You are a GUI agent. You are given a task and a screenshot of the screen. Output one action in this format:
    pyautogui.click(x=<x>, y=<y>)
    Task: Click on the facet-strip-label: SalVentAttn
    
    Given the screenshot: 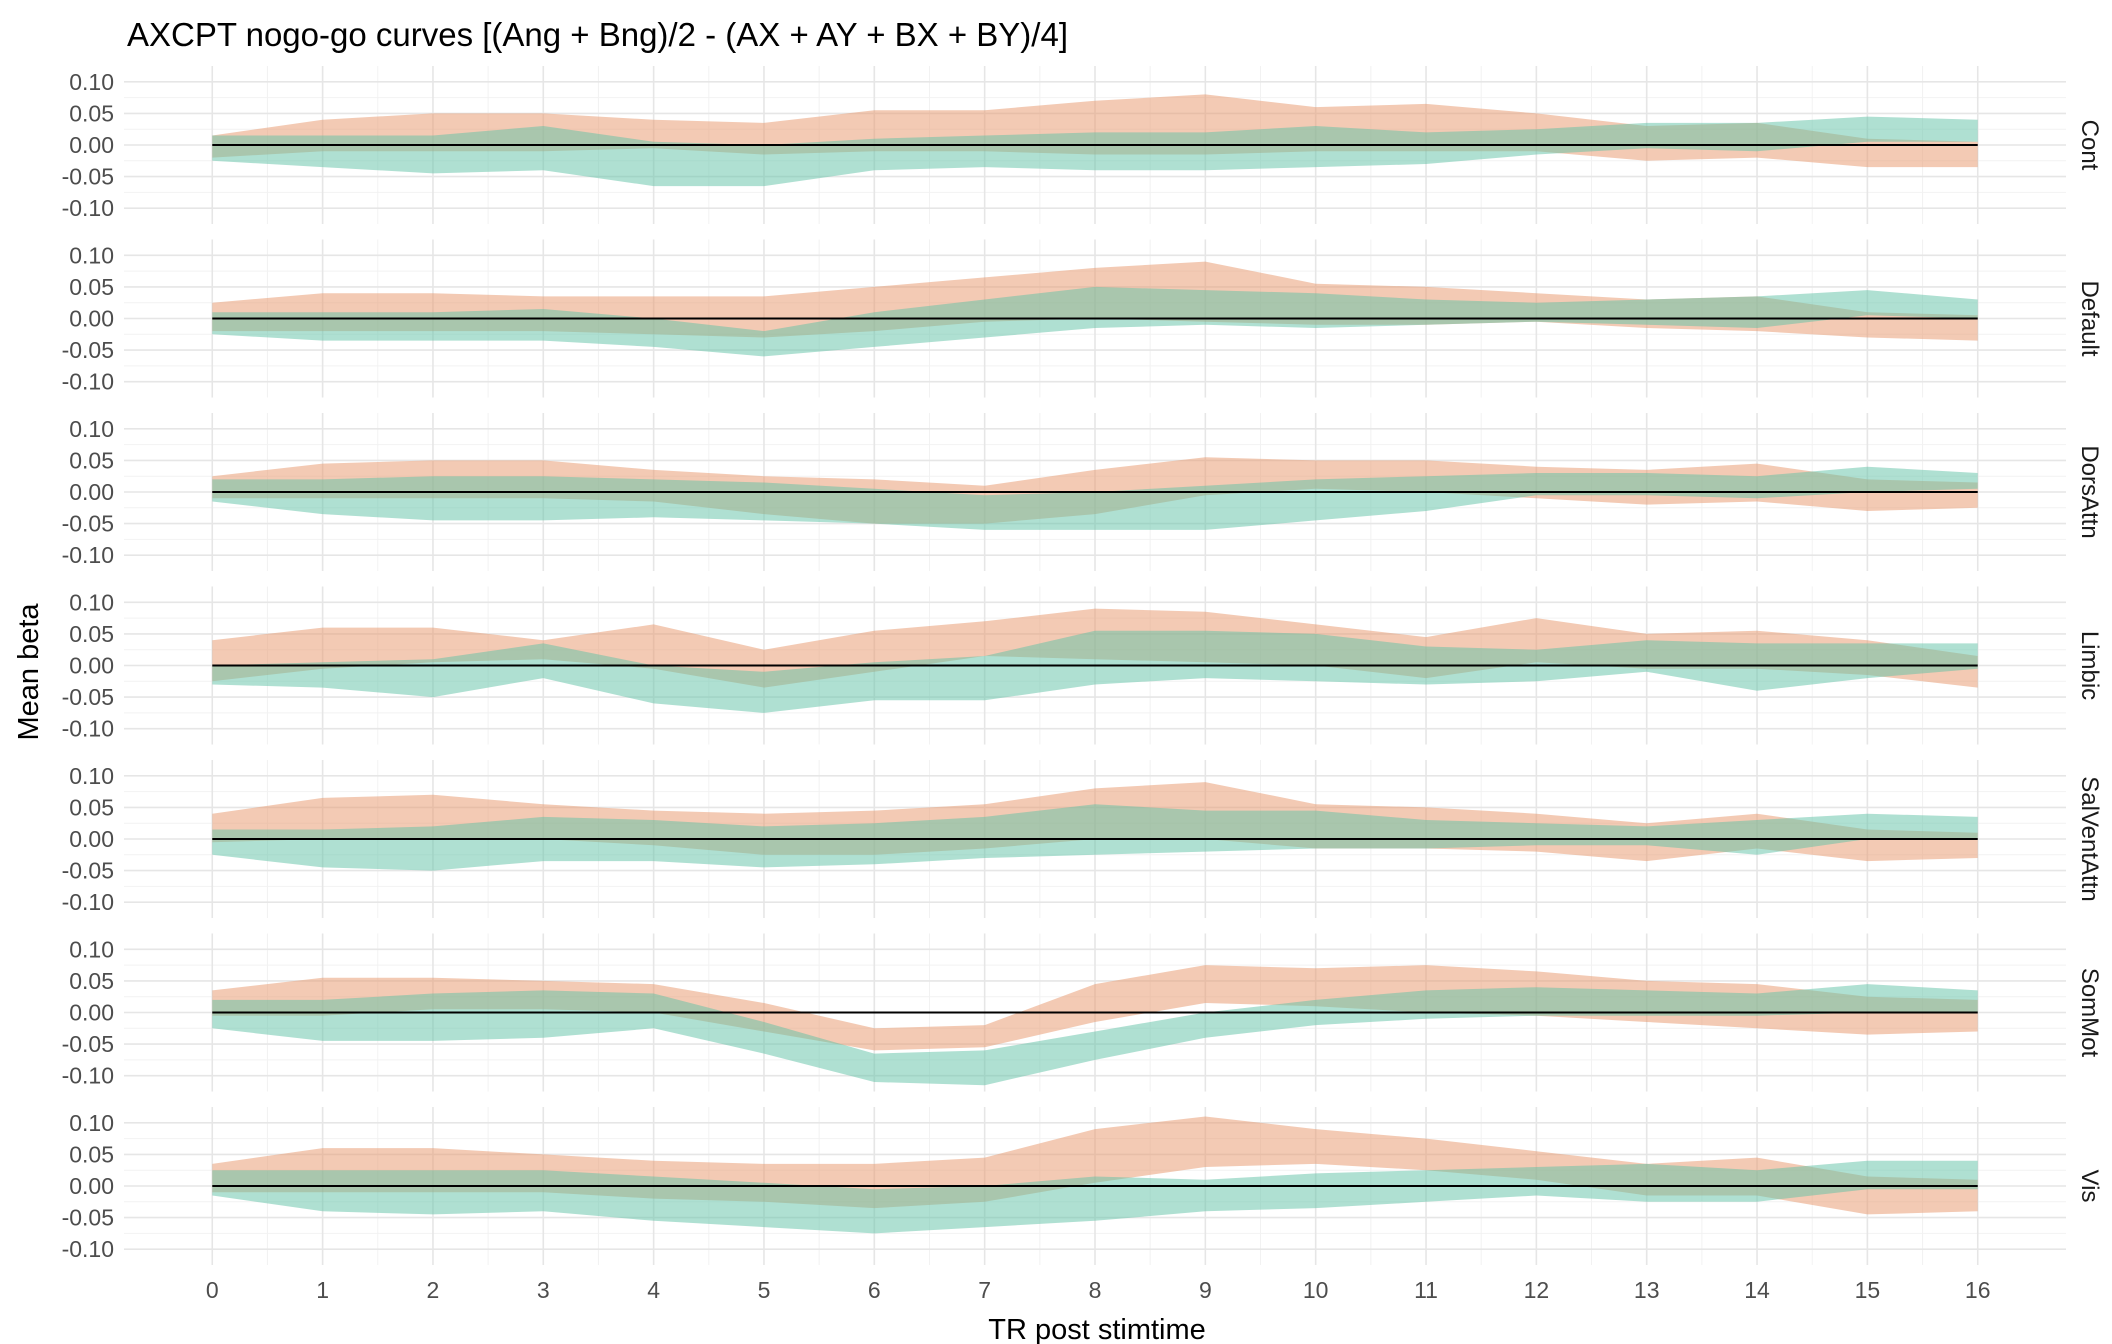 What is the action you would take?
    pyautogui.click(x=2089, y=838)
    